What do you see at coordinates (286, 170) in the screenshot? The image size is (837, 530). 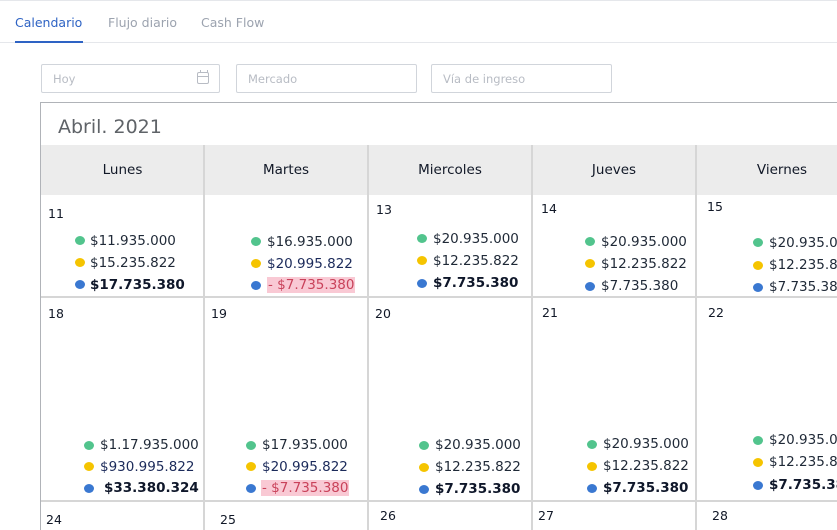 I see `weekday-martes: Martes` at bounding box center [286, 170].